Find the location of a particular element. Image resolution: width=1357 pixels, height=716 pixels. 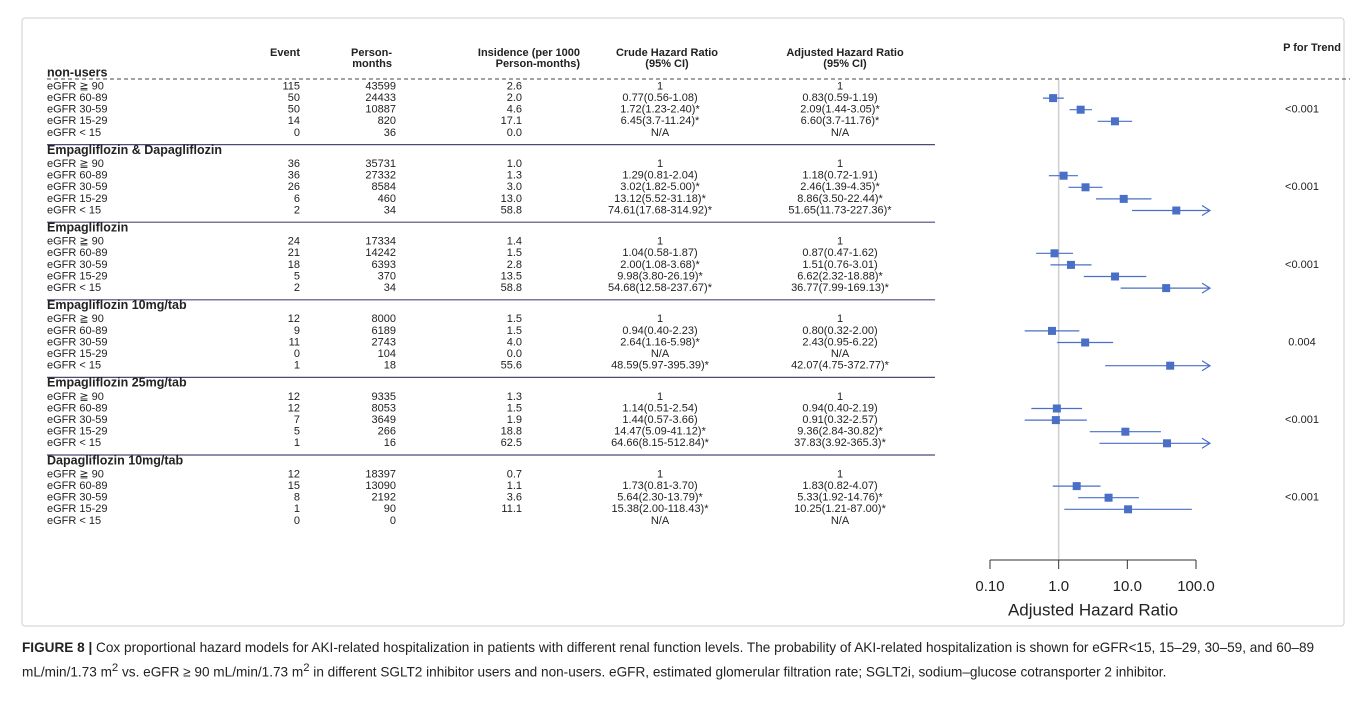

column-header: (95% CI) is located at coordinates (667, 64).